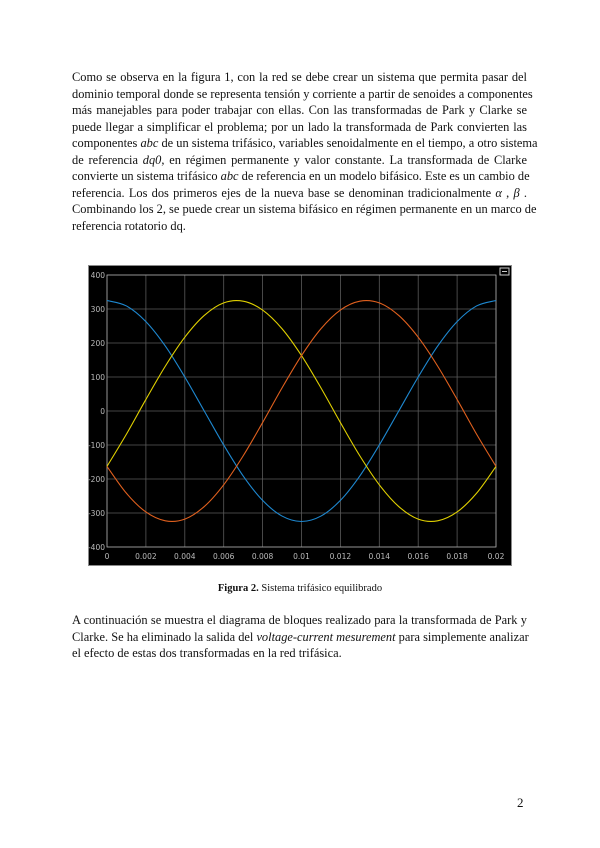 The image size is (600, 848). I want to click on x-tick-label: 0.002, so click(146, 556).